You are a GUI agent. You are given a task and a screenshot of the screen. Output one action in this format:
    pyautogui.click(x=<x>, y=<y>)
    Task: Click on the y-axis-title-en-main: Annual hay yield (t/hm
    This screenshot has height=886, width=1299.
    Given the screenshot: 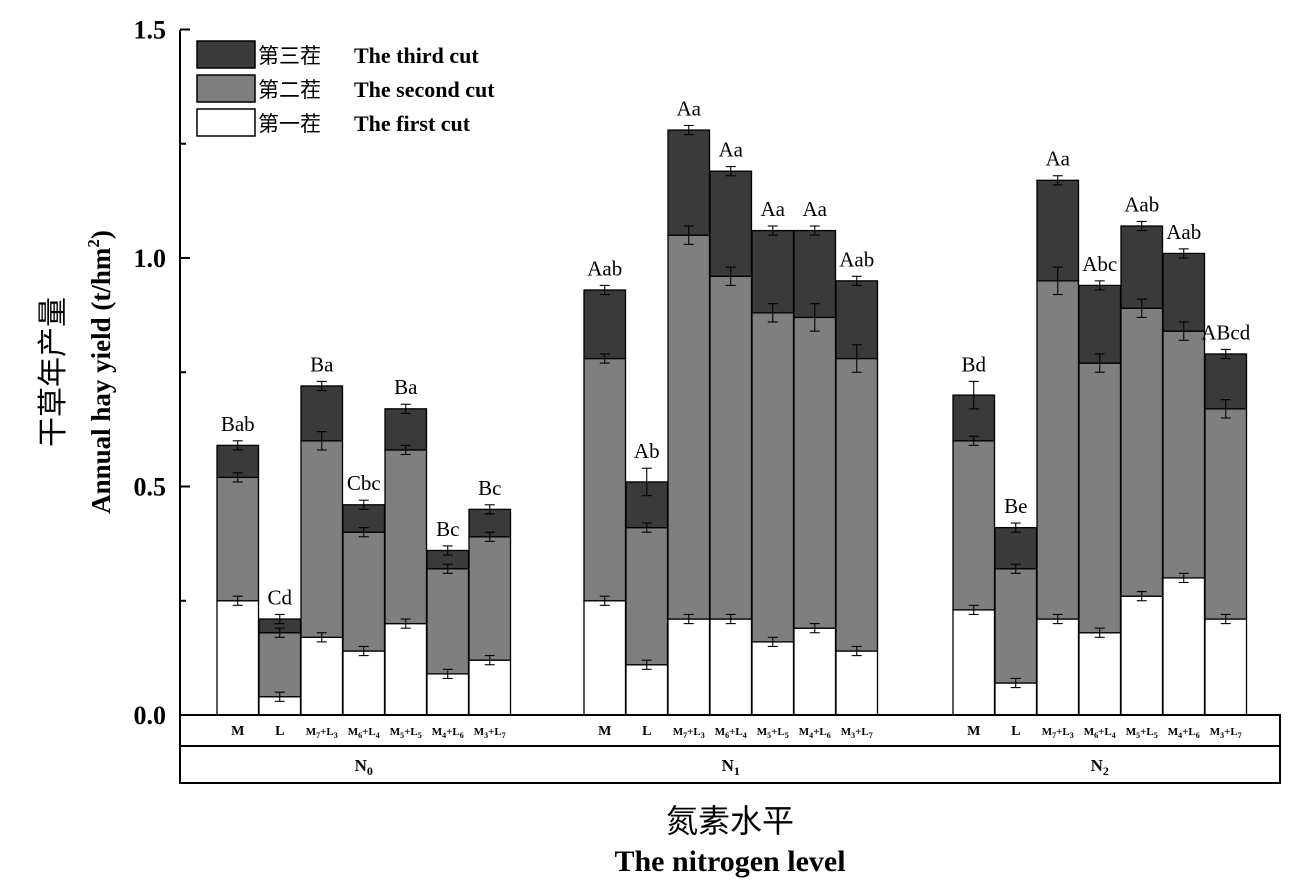 What is the action you would take?
    pyautogui.click(x=101, y=380)
    